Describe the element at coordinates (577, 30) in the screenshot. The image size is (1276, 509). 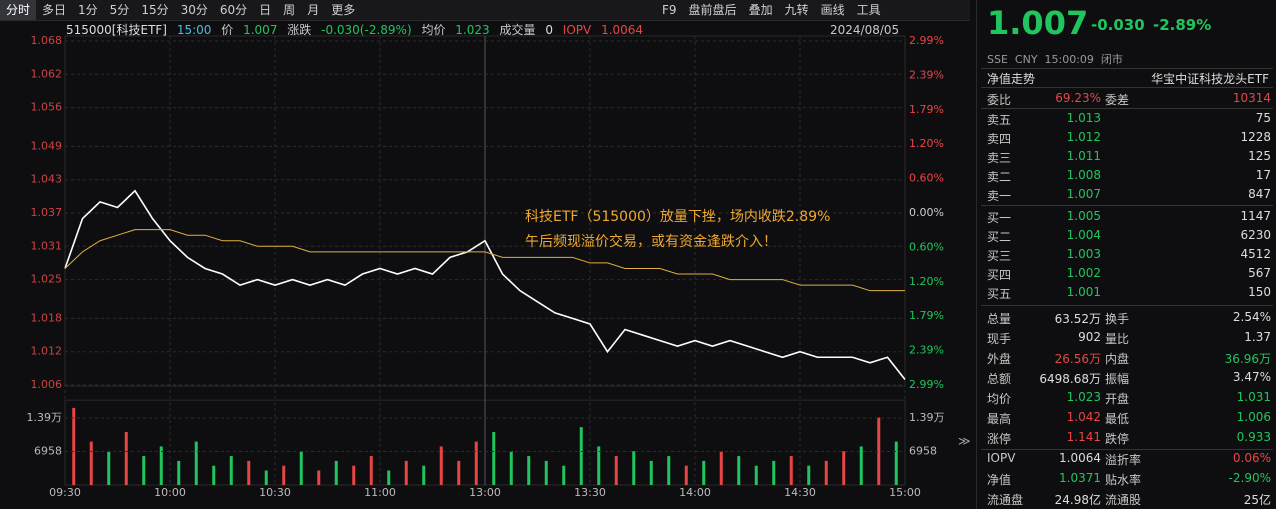
I see `label: IOPV` at that location.